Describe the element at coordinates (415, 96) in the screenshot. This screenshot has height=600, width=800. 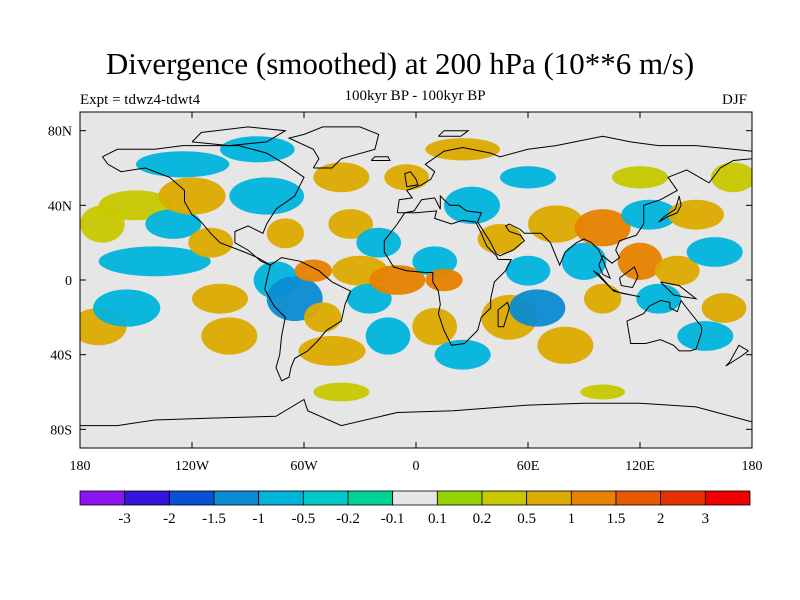
I see `period-subtitle: 100kyr BP - 100kyr BP` at that location.